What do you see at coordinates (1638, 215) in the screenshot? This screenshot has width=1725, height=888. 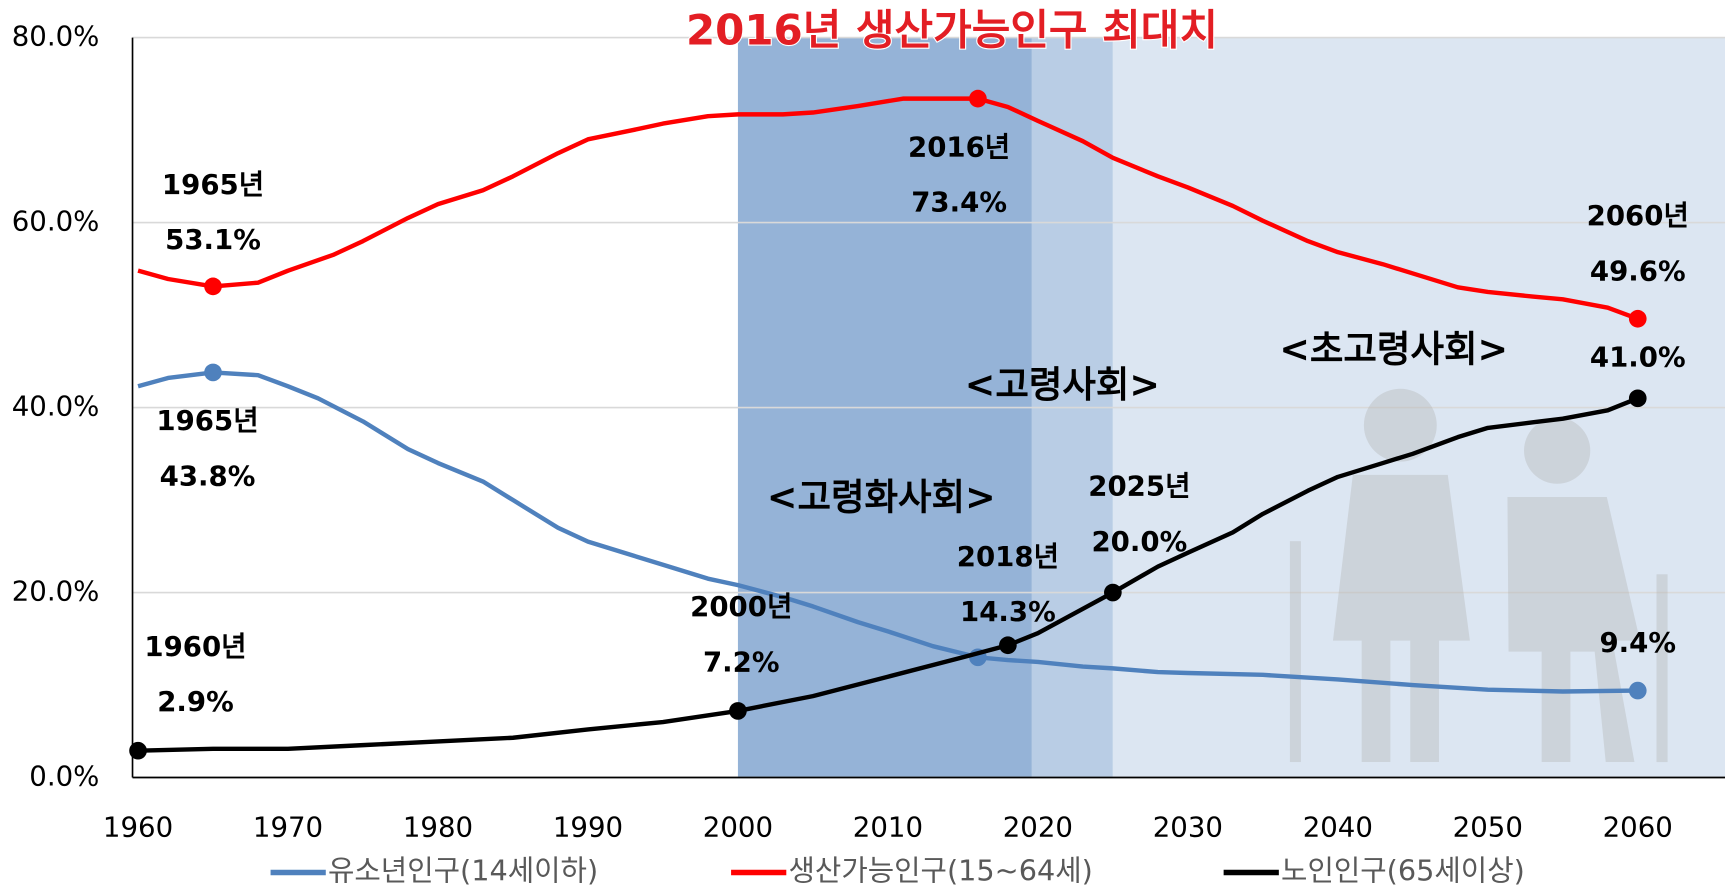 I see `point-year-label: 2060년` at bounding box center [1638, 215].